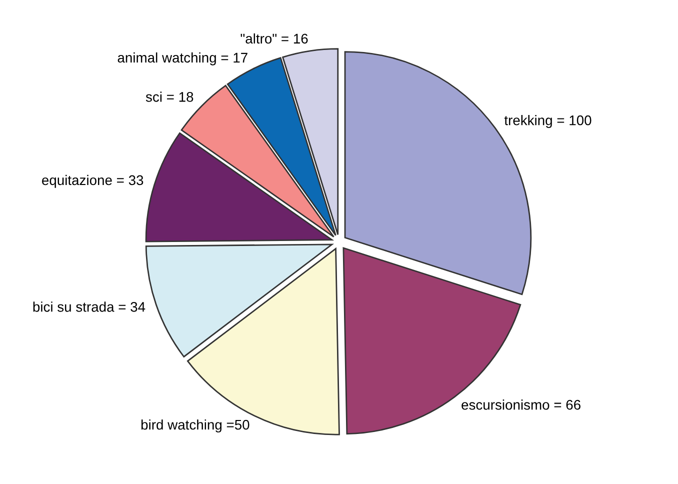  Describe the element at coordinates (93, 181) in the screenshot. I see `slice-label: equitazione = 33` at that location.